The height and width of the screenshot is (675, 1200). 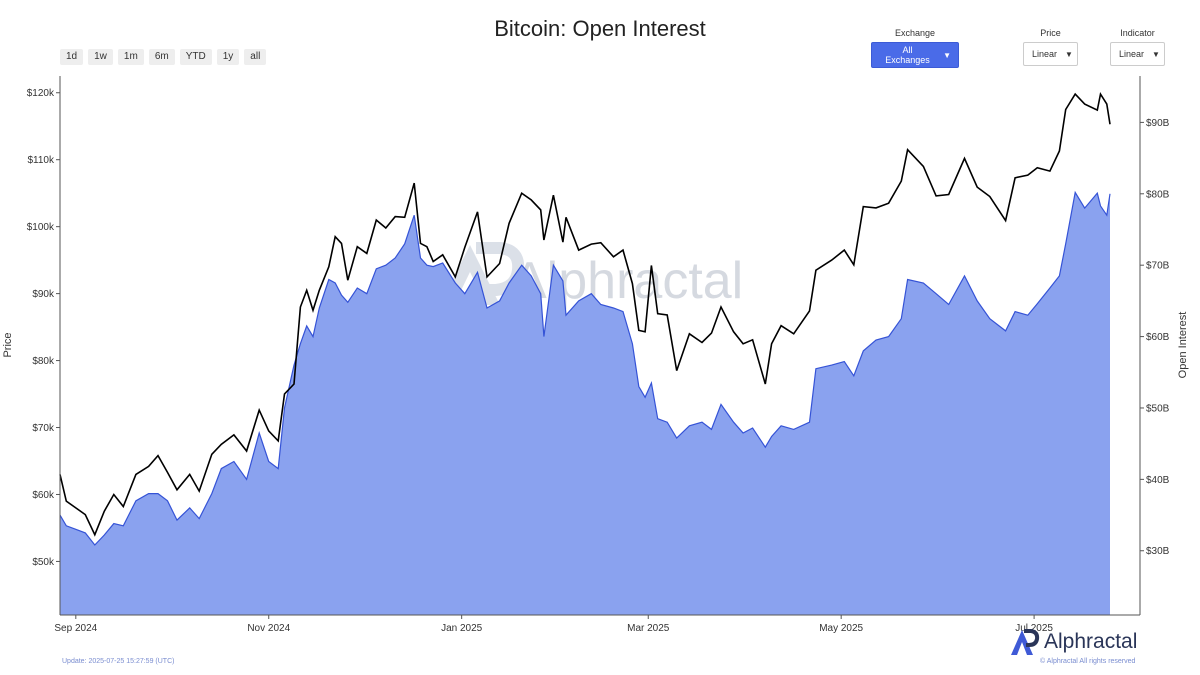 I want to click on exchange-select: All Exchanges ▼, so click(x=915, y=55).